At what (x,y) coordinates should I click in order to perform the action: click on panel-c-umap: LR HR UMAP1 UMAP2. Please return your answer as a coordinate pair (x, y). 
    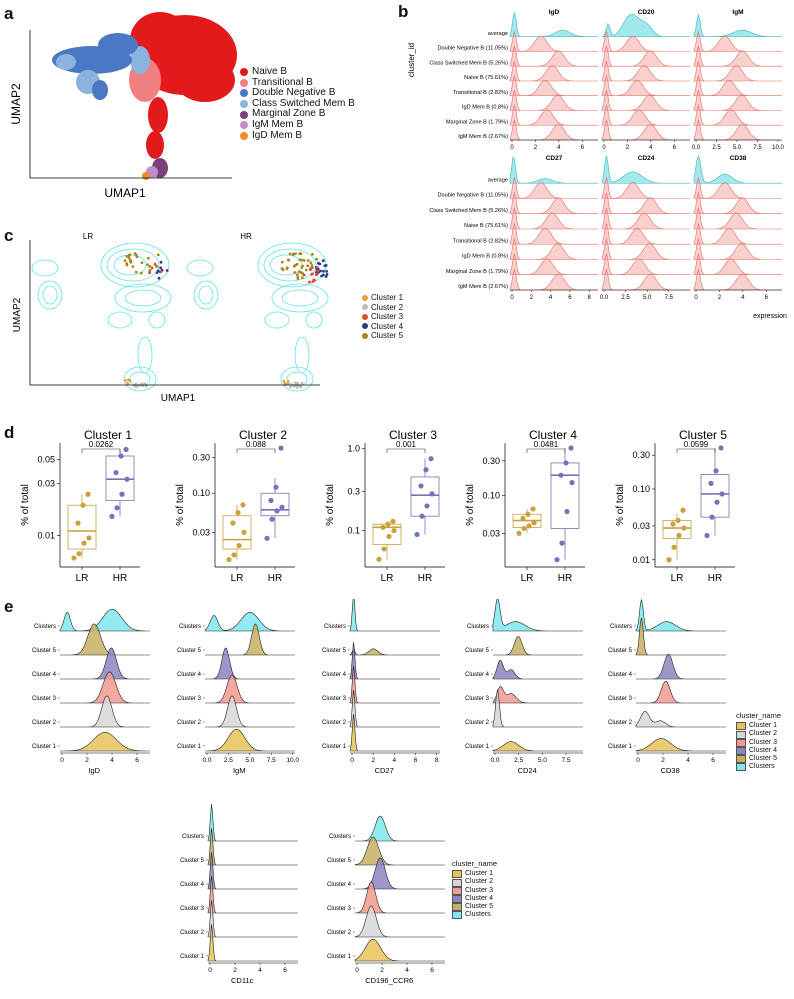
    Looking at the image, I should click on (170, 318).